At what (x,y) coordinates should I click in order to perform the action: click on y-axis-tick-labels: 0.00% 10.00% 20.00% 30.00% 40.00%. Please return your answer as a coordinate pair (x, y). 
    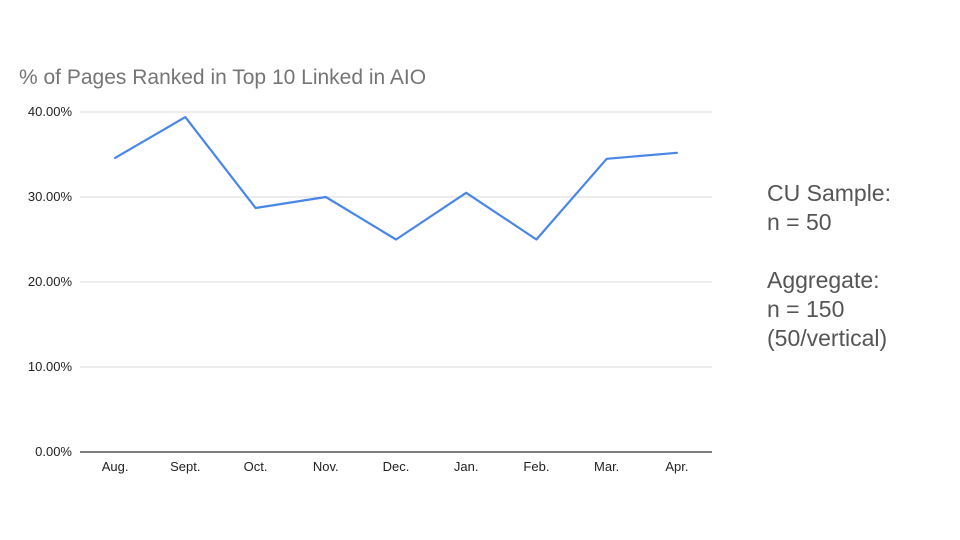
    Looking at the image, I should click on (50, 281).